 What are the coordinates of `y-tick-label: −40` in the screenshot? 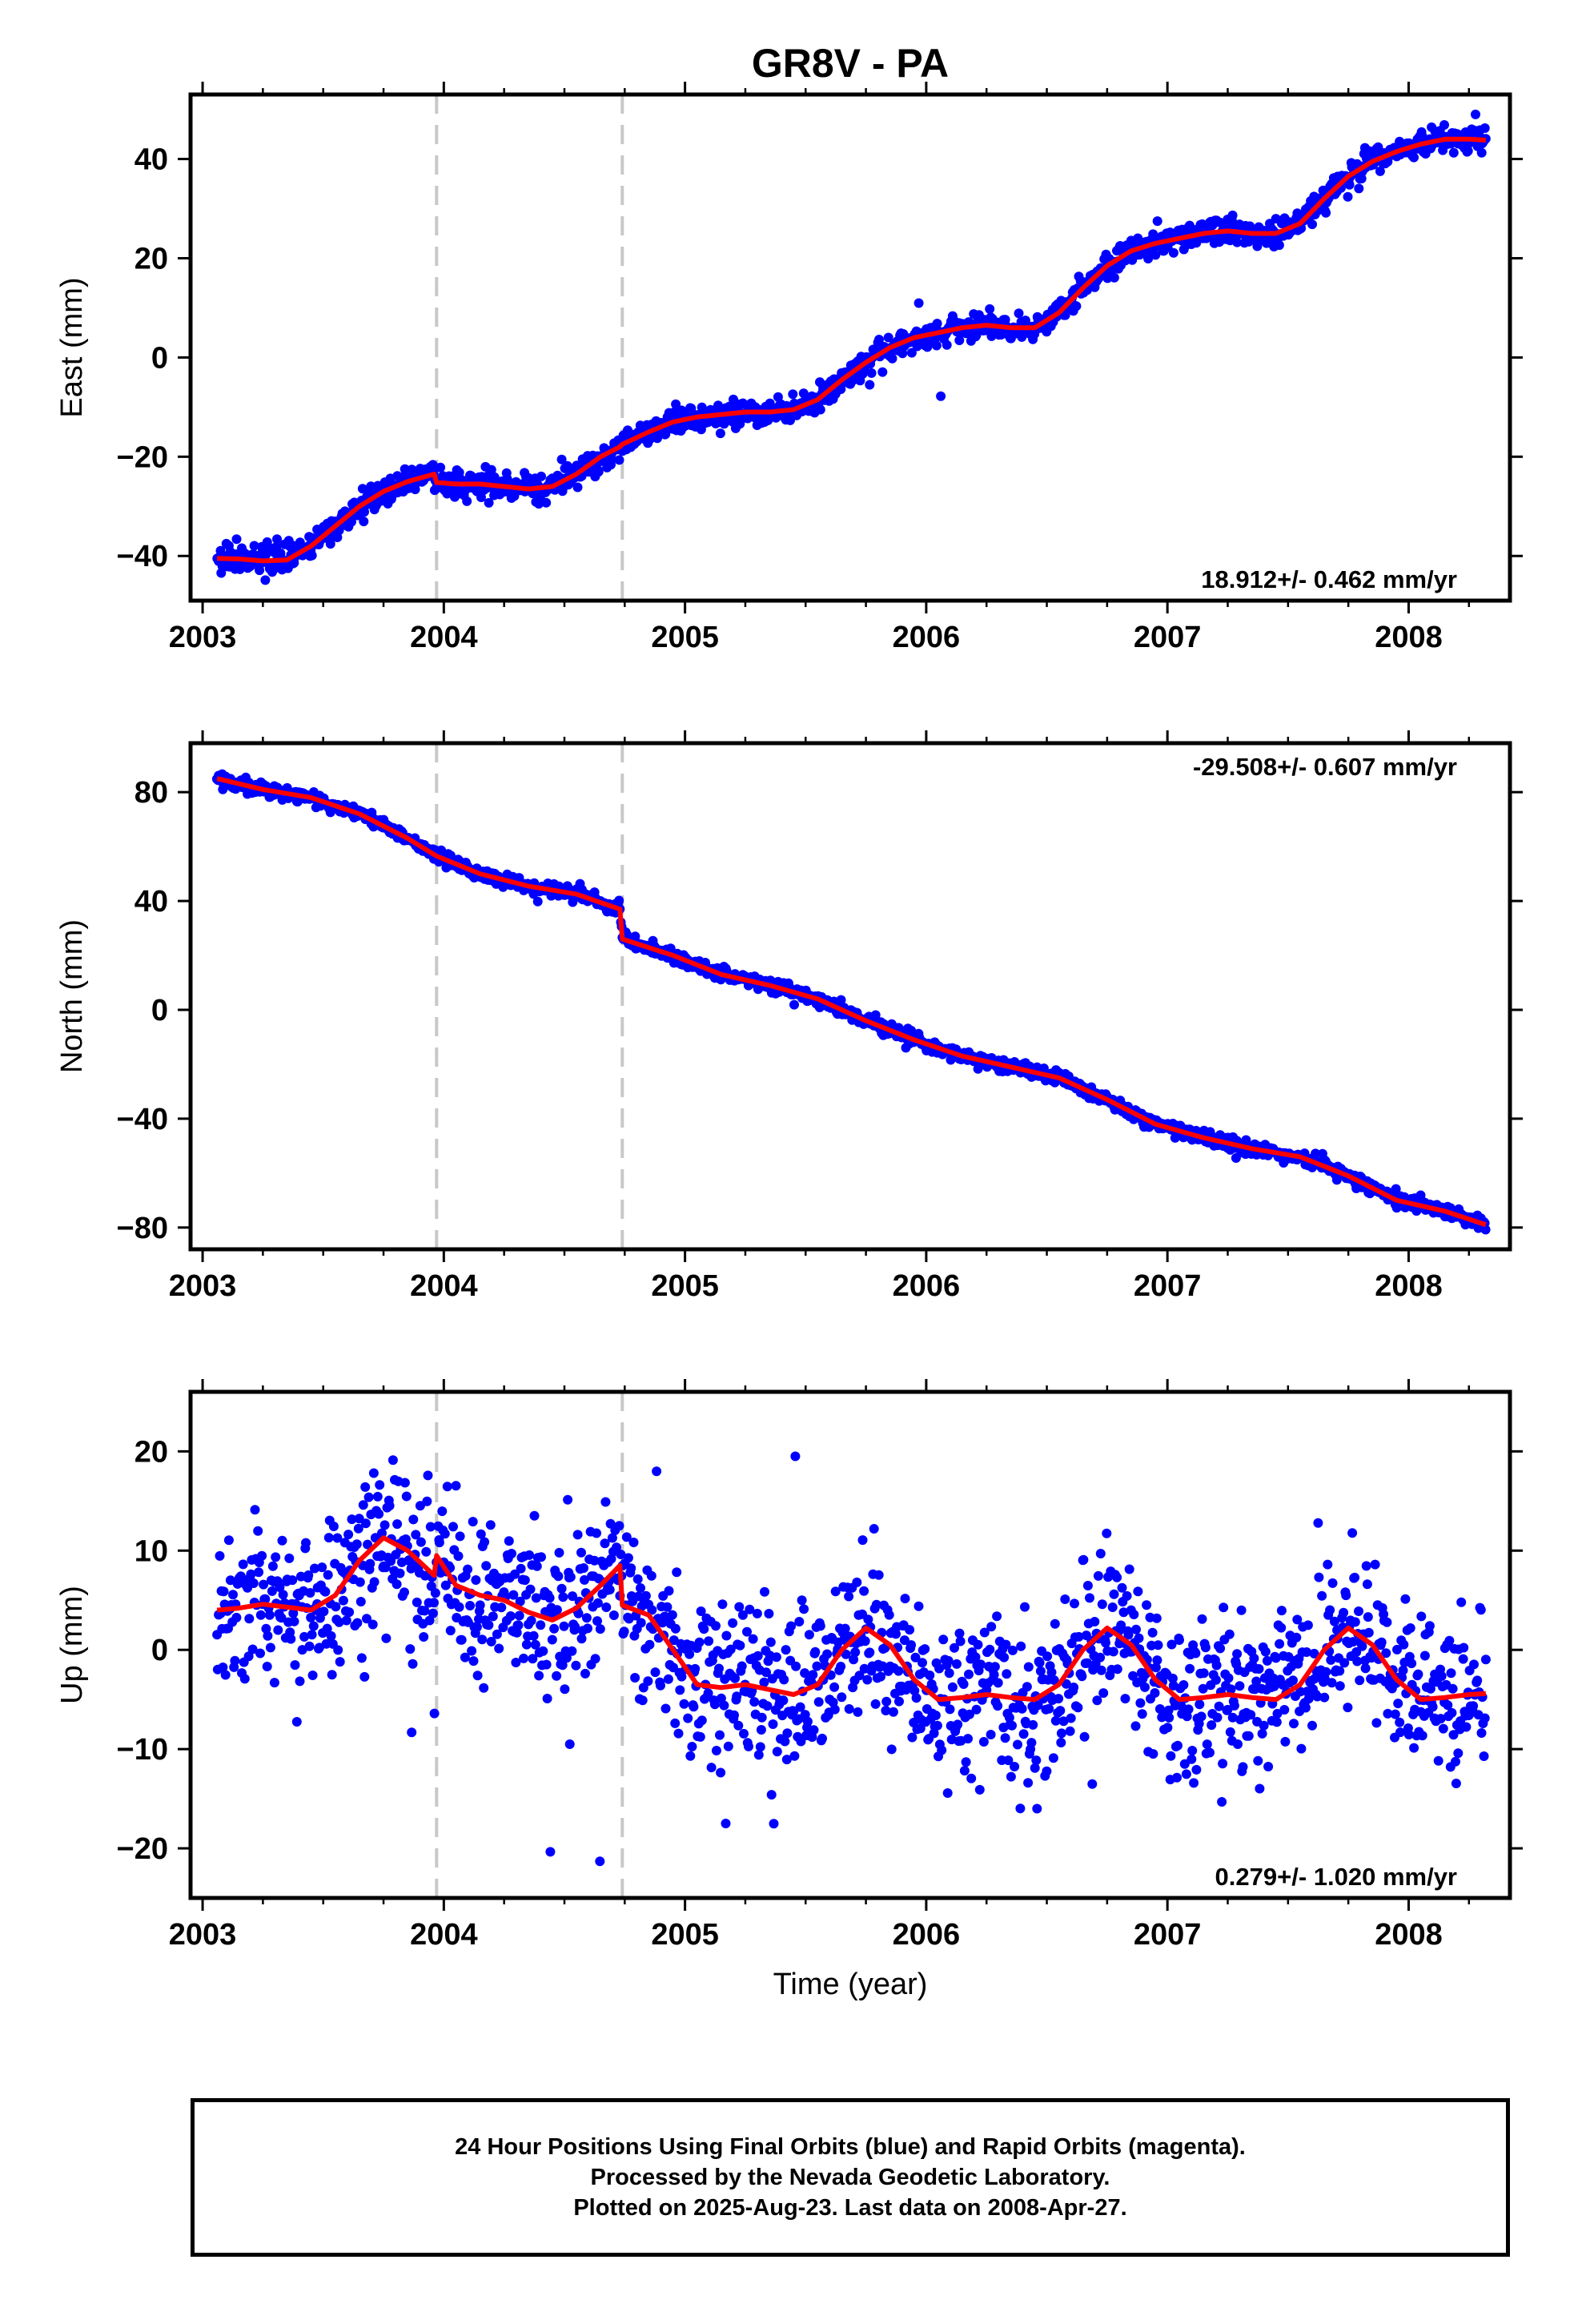 It's located at (142, 1119).